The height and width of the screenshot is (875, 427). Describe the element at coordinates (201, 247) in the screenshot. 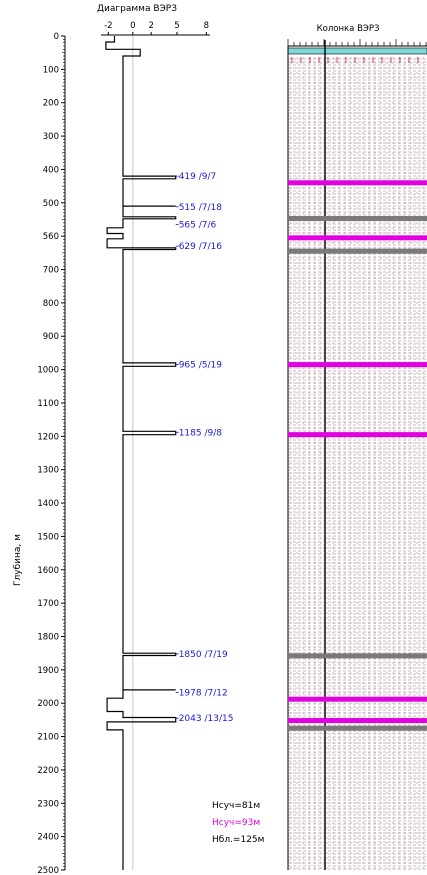

I see `annotation-label: 629 /7/16` at that location.